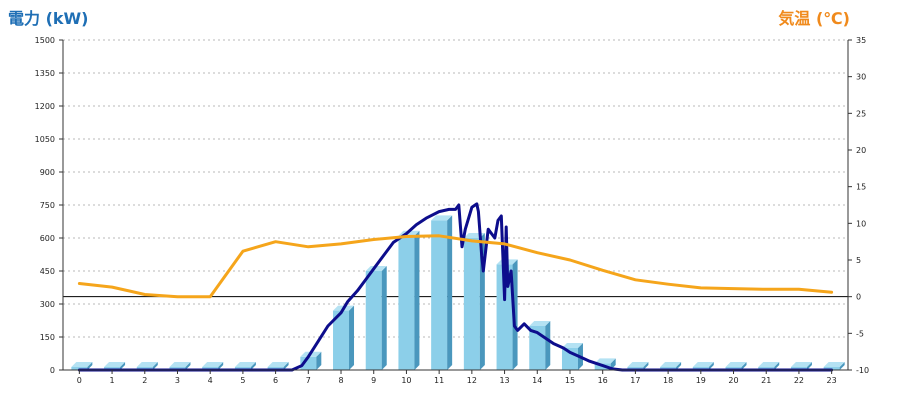 The height and width of the screenshot is (400, 900). What do you see at coordinates (858, 260) in the screenshot?
I see `y-right-tick-label: 5` at bounding box center [858, 260].